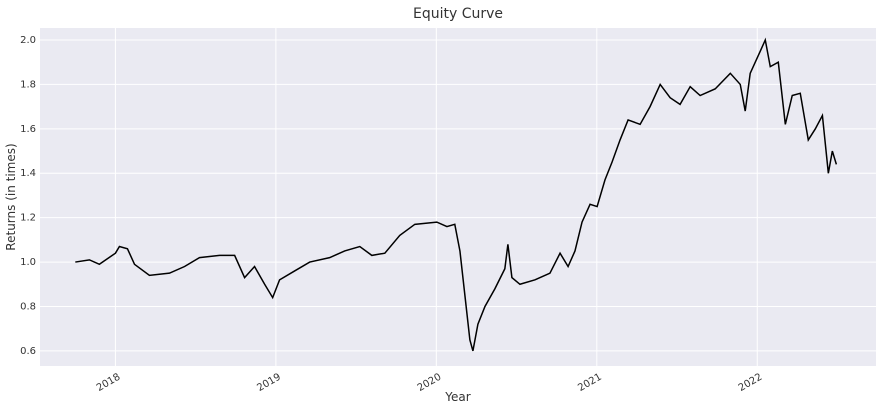  Describe the element at coordinates (28, 173) in the screenshot. I see `y-tick-label: 1.4` at that location.